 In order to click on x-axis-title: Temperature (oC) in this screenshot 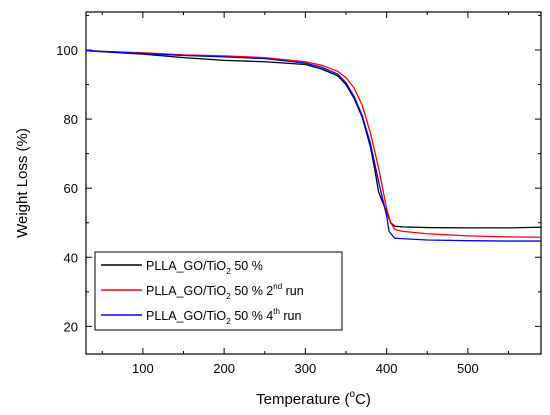, I will do `click(313, 398)`.